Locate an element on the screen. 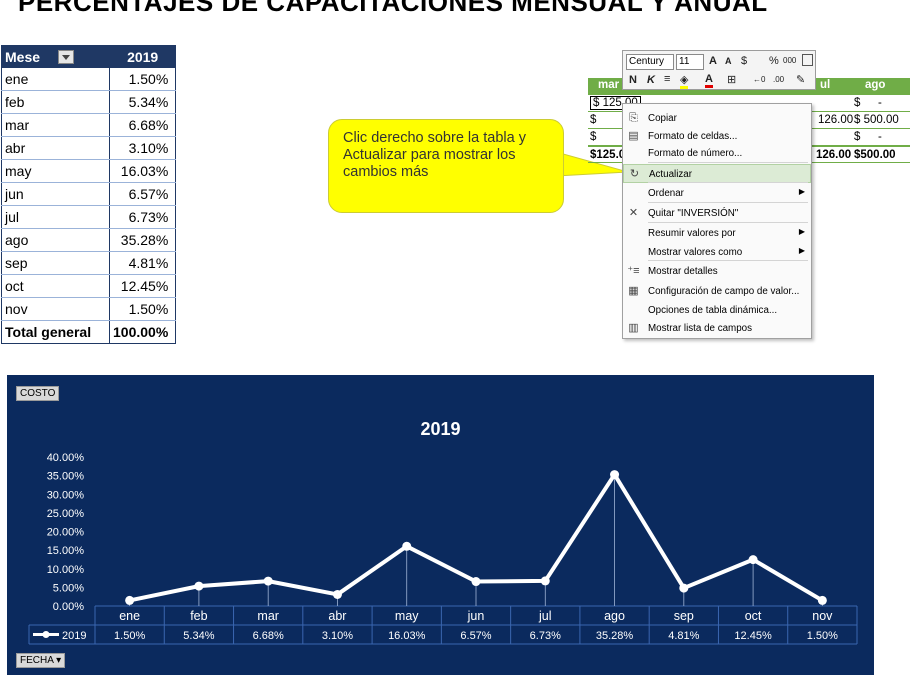 The height and width of the screenshot is (675, 923). y-tick-label: 0.00% is located at coordinates (68, 607).